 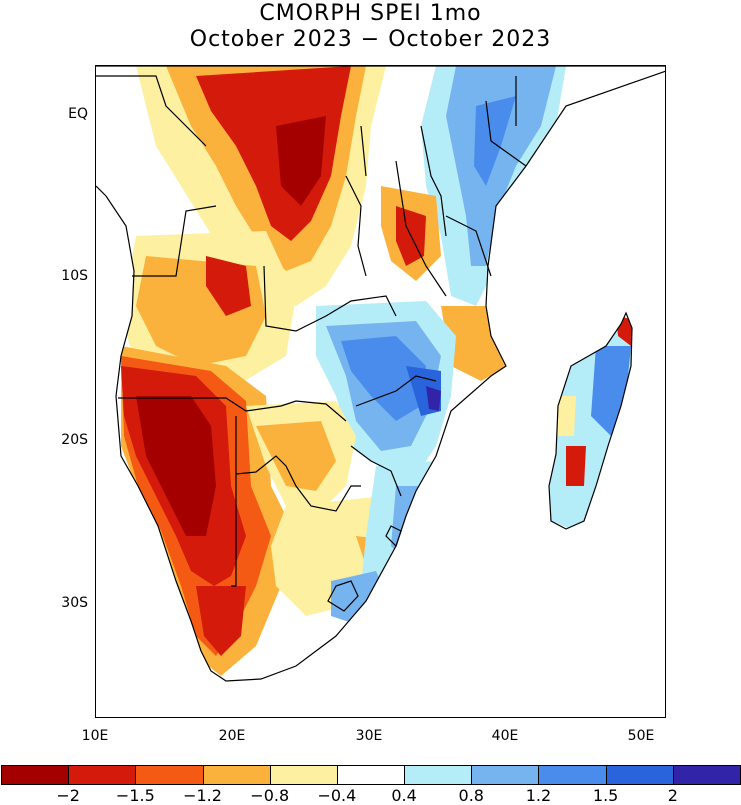 I want to click on colorbar-tick-label: 2, so click(x=672, y=795).